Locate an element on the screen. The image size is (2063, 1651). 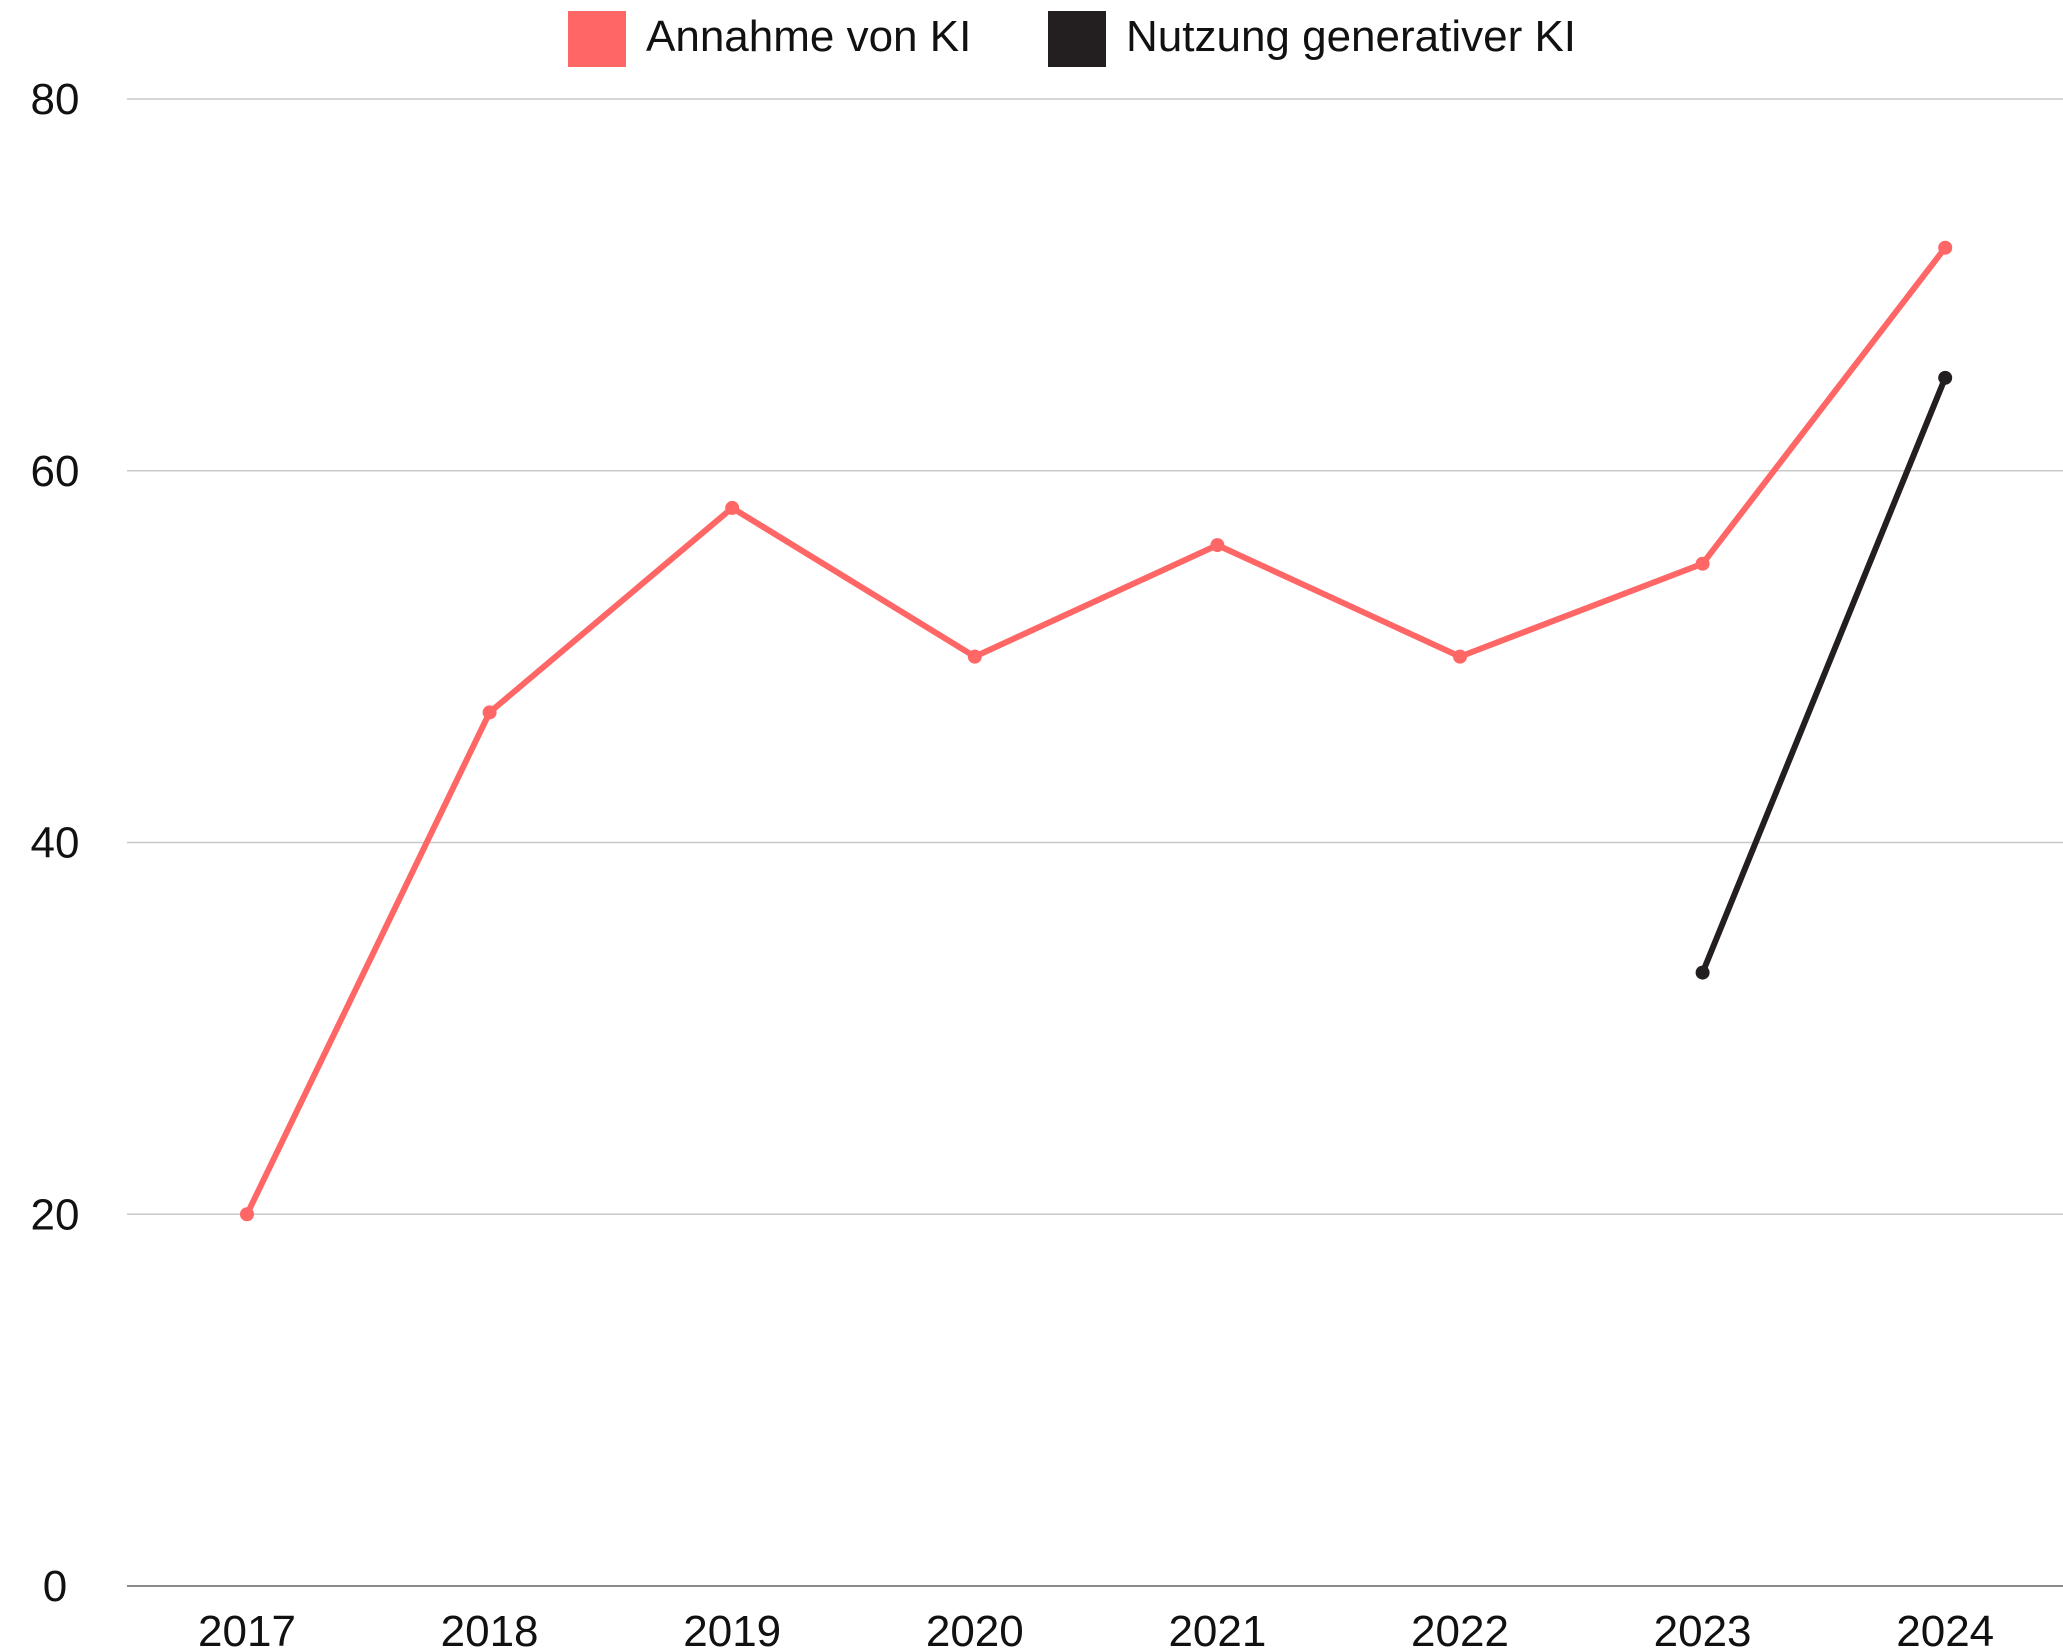
y-tick-label: 20 is located at coordinates (55, 1214).